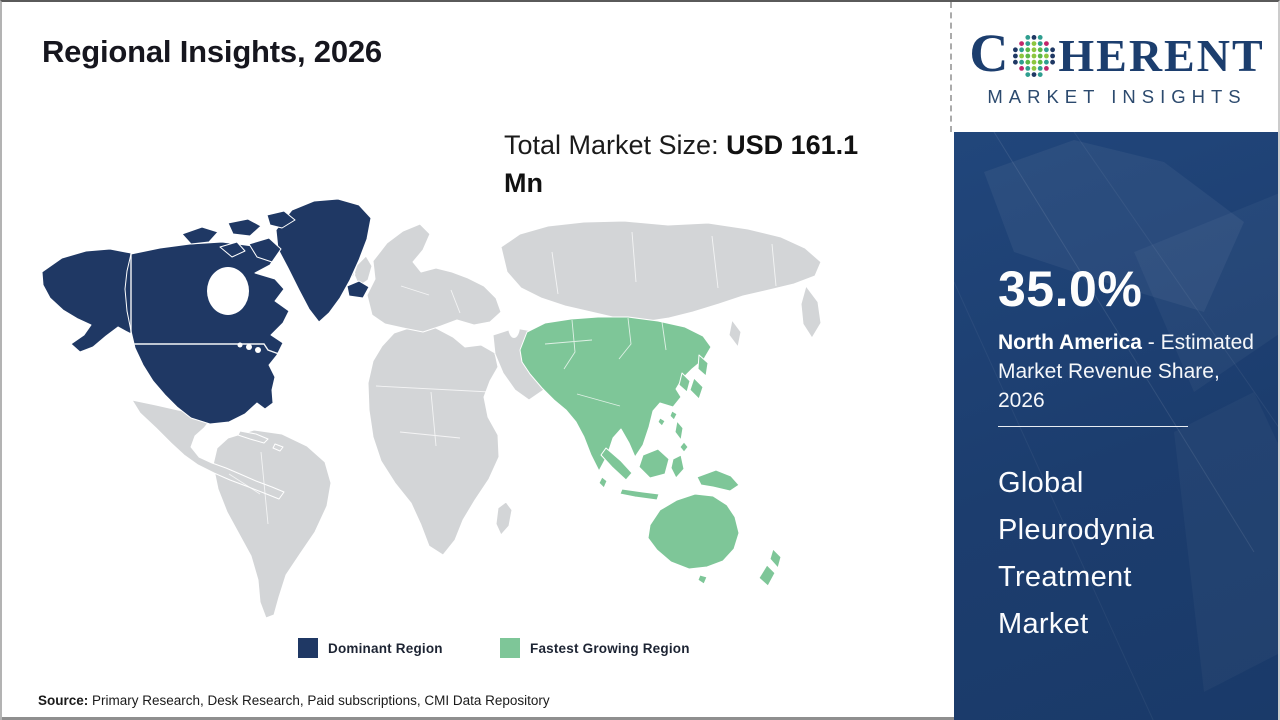 The height and width of the screenshot is (720, 1280). Describe the element at coordinates (1043, 624) in the screenshot. I see `market-name-line: Market` at that location.